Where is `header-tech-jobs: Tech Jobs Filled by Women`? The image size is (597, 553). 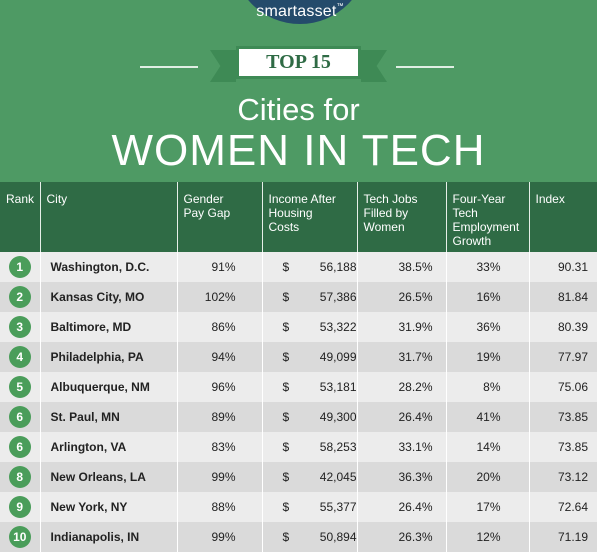
header-tech-jobs: Tech Jobs Filled by Women is located at coordinates (402, 217).